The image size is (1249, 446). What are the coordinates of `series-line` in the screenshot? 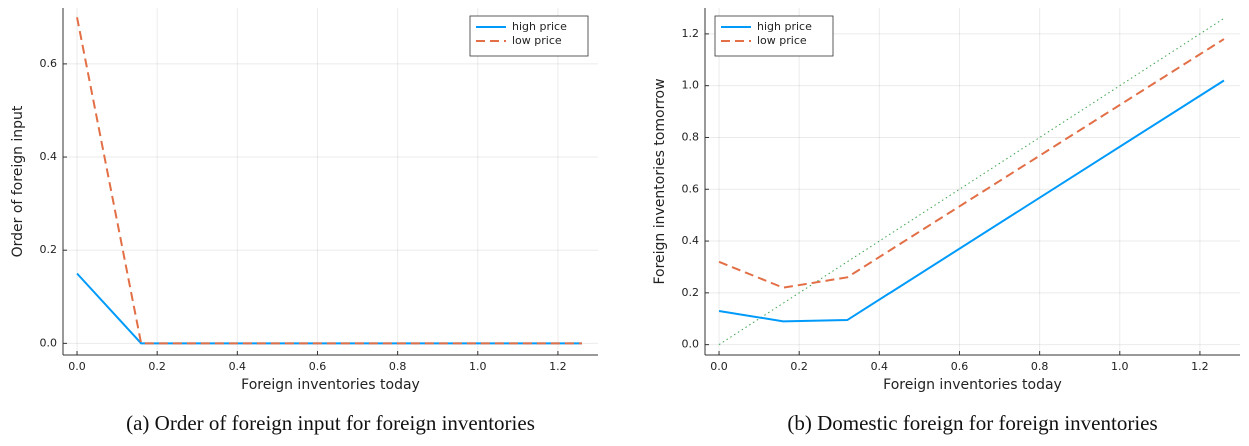 It's located at (329, 308).